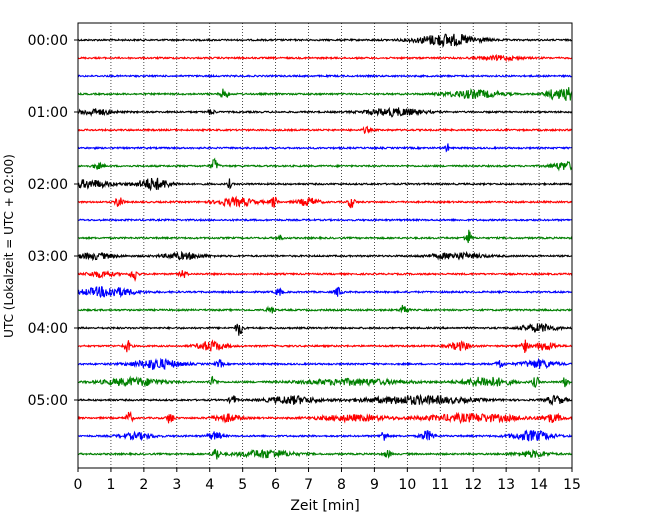 This screenshot has height=520, width=650. Describe the element at coordinates (308, 485) in the screenshot. I see `x-tick-label: 7` at that location.